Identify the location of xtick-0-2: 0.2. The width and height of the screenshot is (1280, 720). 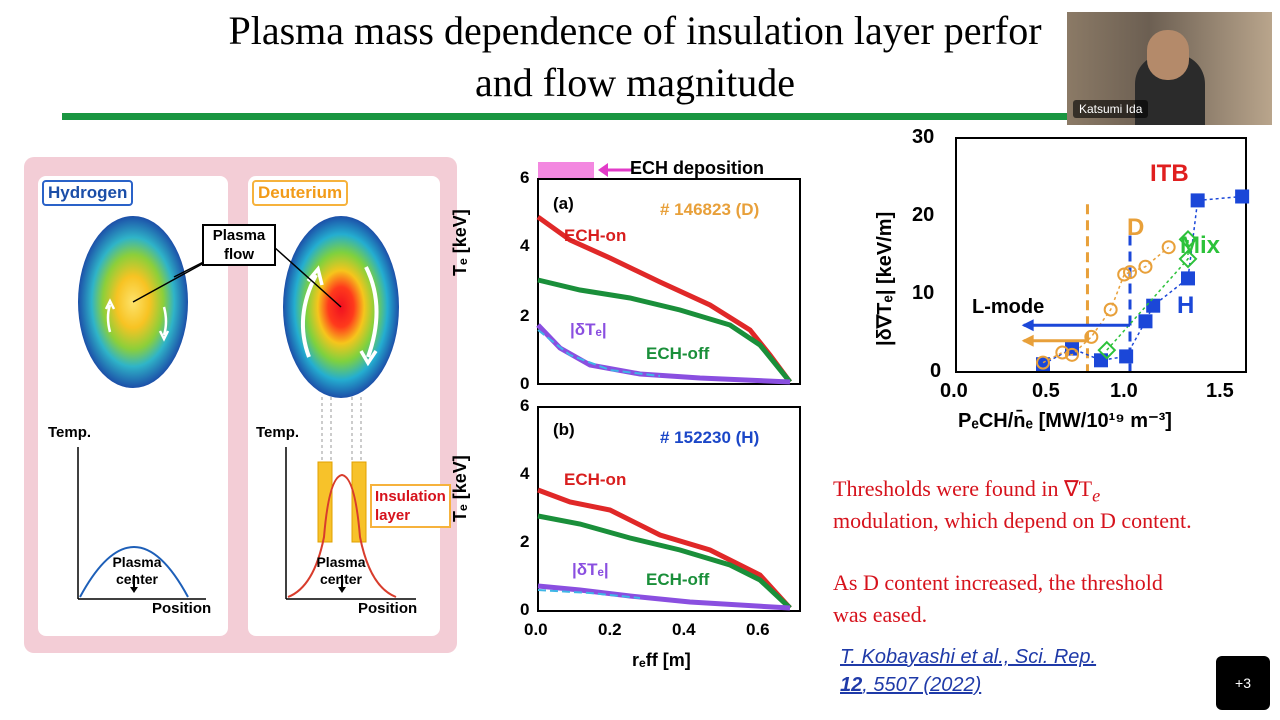
(610, 629).